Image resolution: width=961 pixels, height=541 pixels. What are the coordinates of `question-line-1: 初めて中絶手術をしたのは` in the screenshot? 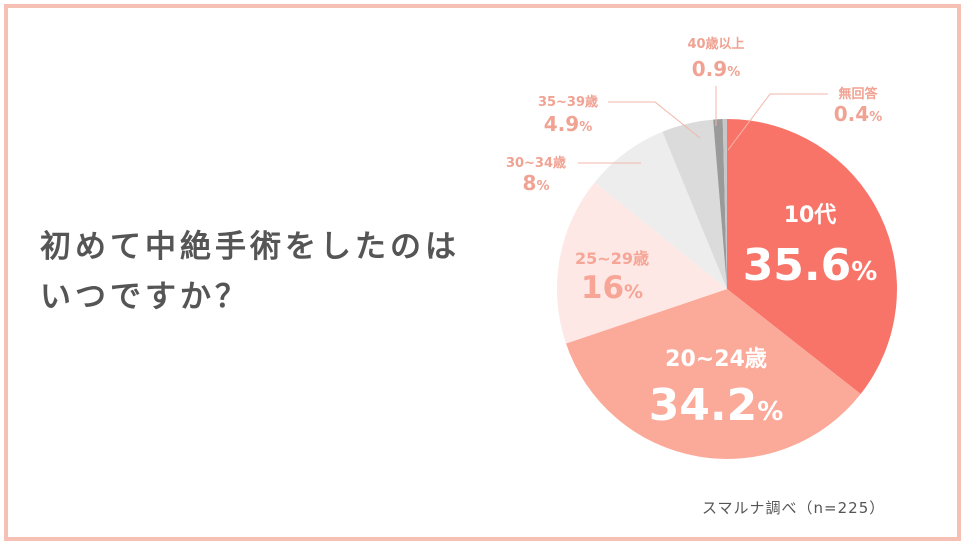 It's located at (250, 247).